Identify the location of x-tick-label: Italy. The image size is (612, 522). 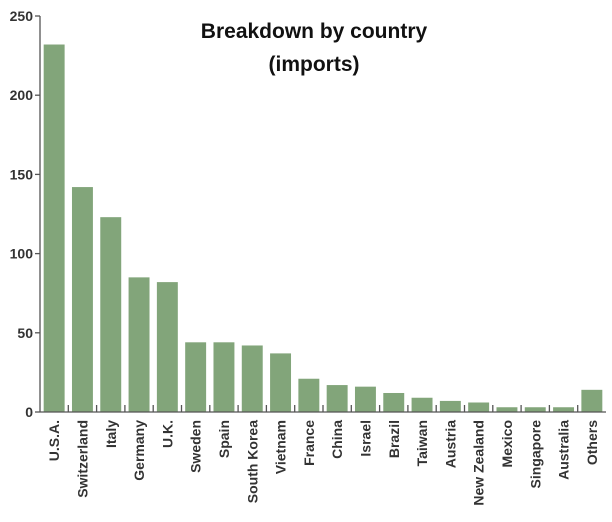
(111, 434).